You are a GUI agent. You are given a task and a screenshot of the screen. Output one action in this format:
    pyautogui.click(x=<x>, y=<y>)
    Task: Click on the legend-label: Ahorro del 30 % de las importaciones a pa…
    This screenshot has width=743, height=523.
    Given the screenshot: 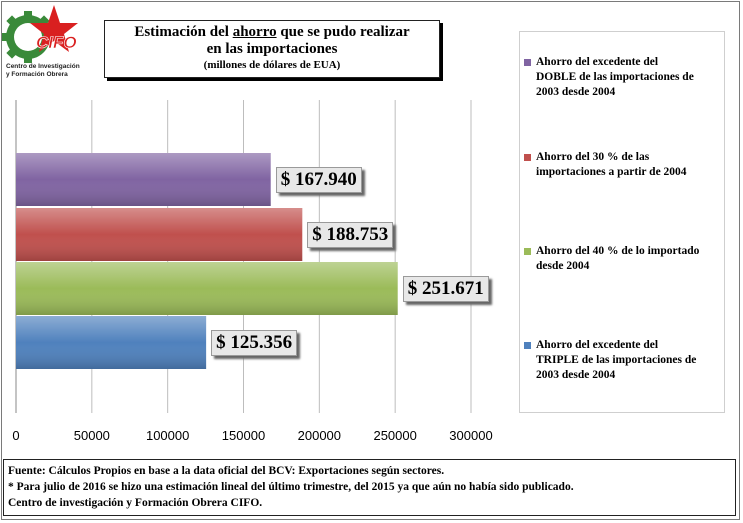 What is the action you would take?
    pyautogui.click(x=611, y=164)
    